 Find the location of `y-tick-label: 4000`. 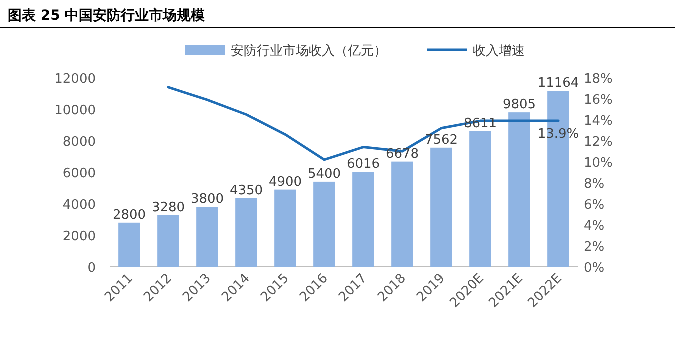

y-tick-label: 4000 is located at coordinates (79, 205).